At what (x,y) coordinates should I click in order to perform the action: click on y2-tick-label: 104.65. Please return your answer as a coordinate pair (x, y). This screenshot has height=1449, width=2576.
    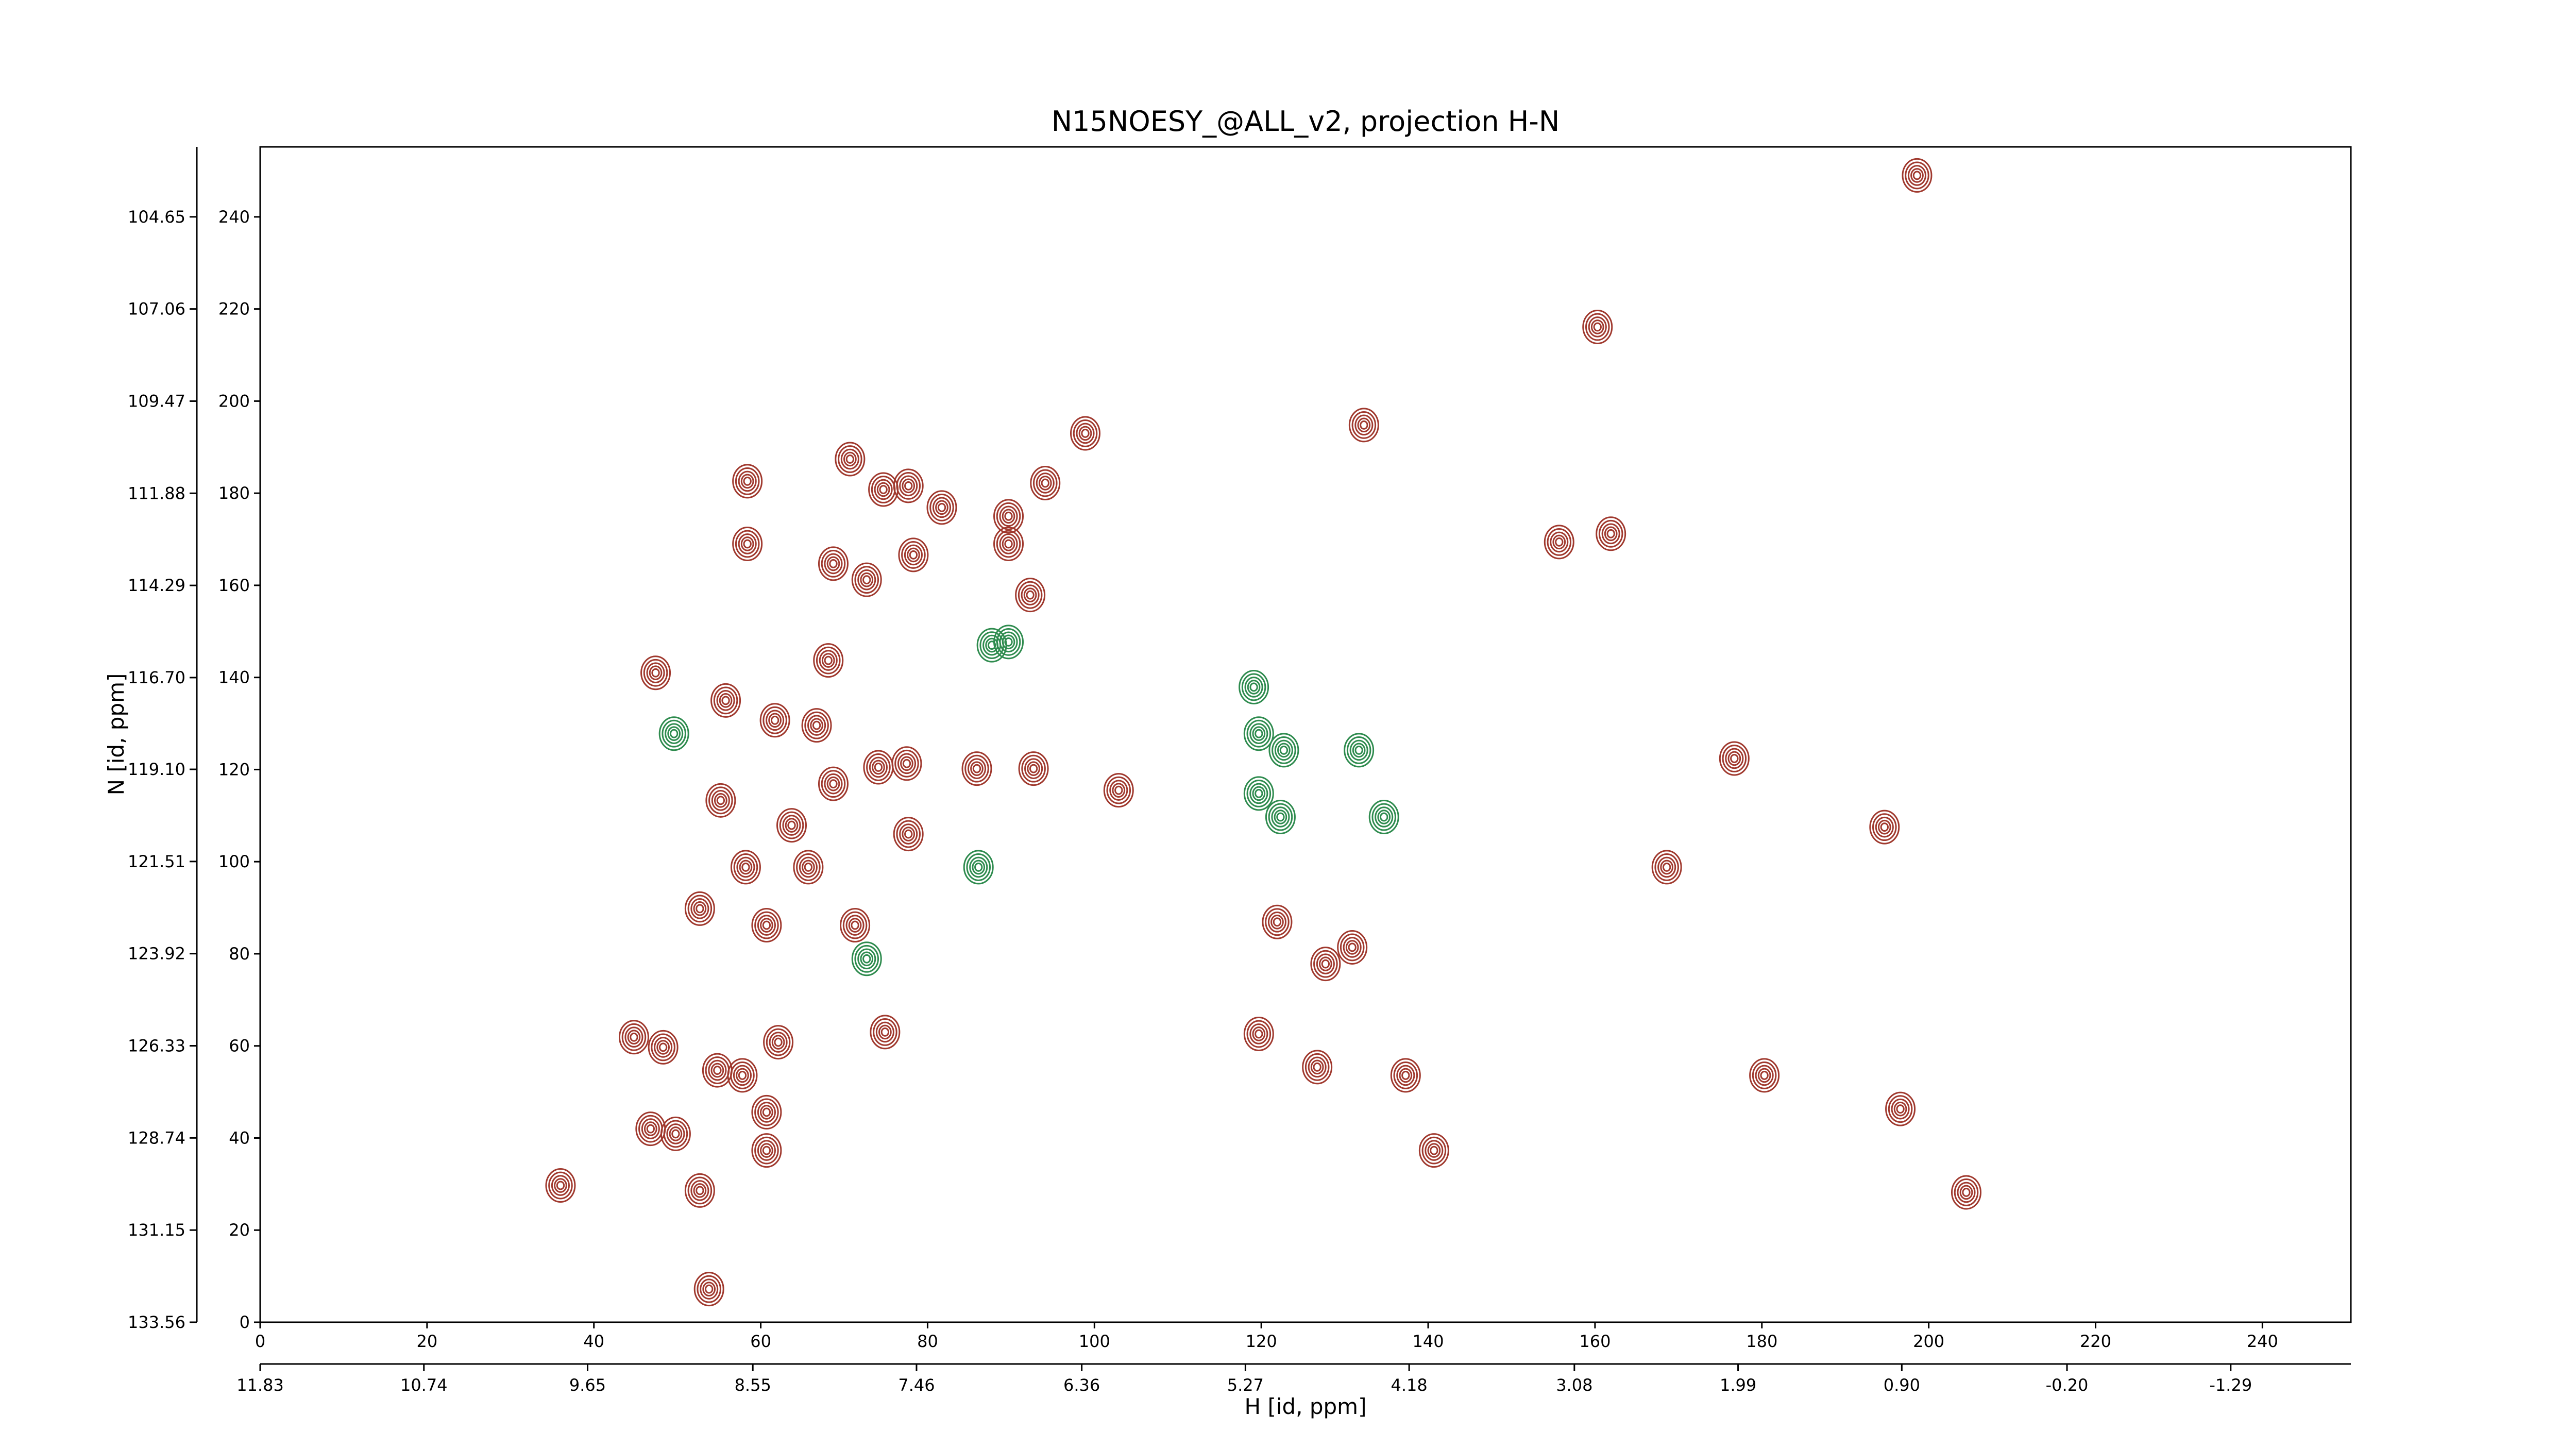
    Looking at the image, I should click on (156, 217).